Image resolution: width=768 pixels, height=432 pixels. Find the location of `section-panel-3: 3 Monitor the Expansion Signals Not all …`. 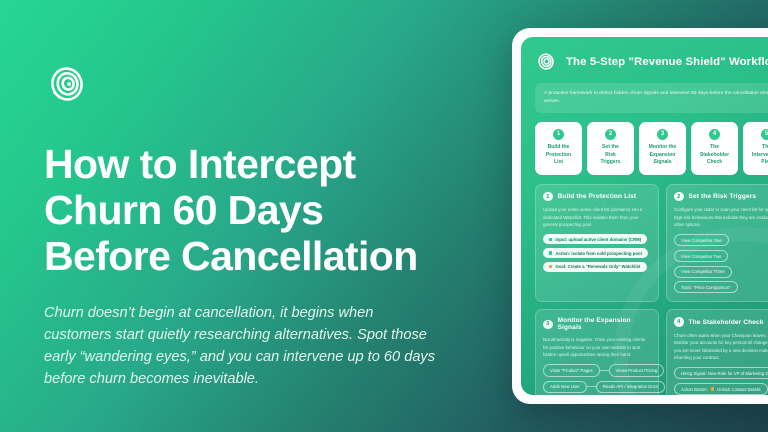

section-panel-3: 3 Monitor the Expansion Signals Not all … is located at coordinates (600, 352).